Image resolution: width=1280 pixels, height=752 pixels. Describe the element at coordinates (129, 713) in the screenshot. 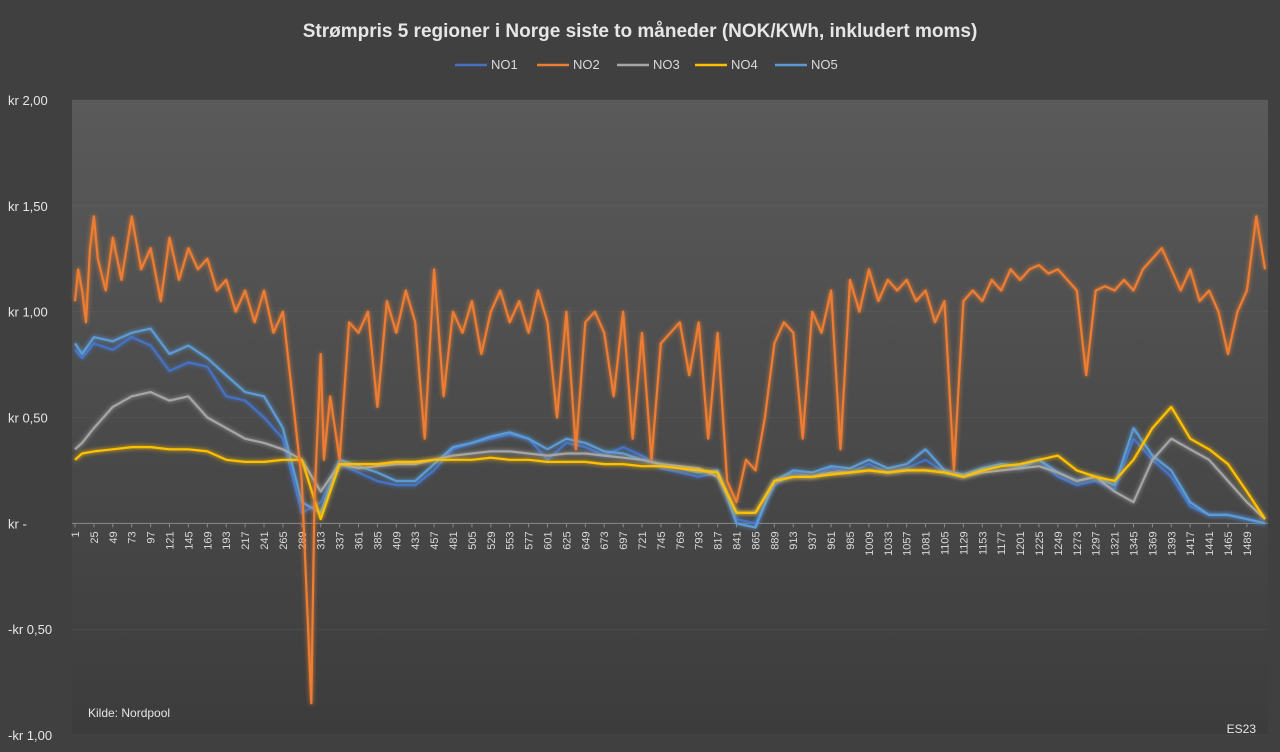

I see `source-note: Kilde: Nordpool` at that location.